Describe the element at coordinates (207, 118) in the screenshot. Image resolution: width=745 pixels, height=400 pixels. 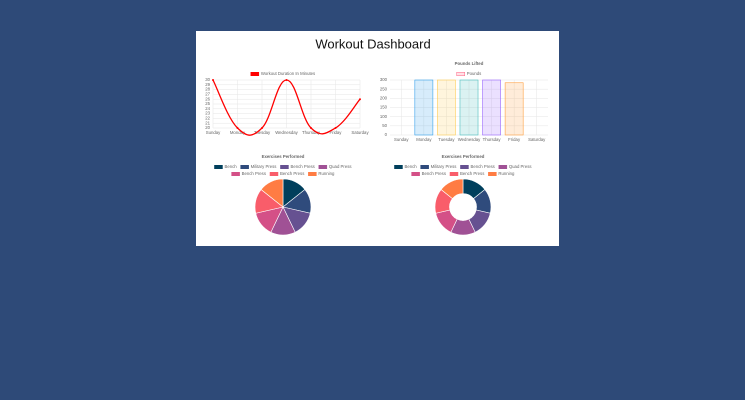
I see `y-tick-label: 22` at that location.